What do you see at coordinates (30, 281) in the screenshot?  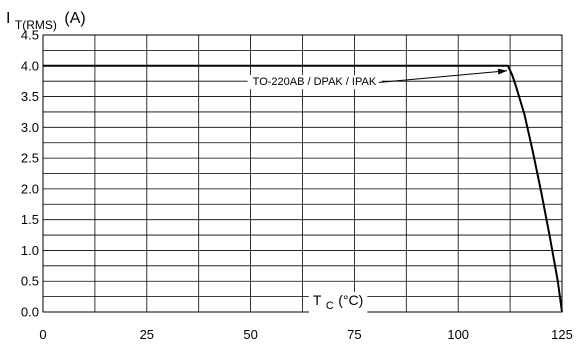 I see `y-tick-label: 0.5` at bounding box center [30, 281].